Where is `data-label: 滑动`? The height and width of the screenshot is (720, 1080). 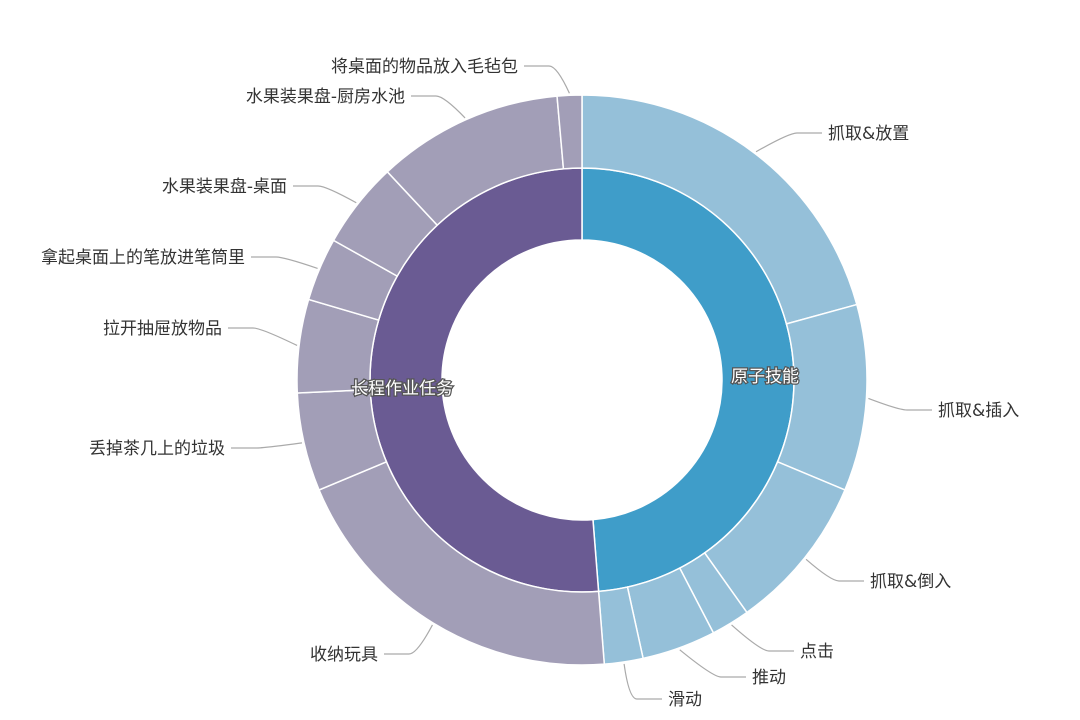 data-label: 滑动 is located at coordinates (685, 700).